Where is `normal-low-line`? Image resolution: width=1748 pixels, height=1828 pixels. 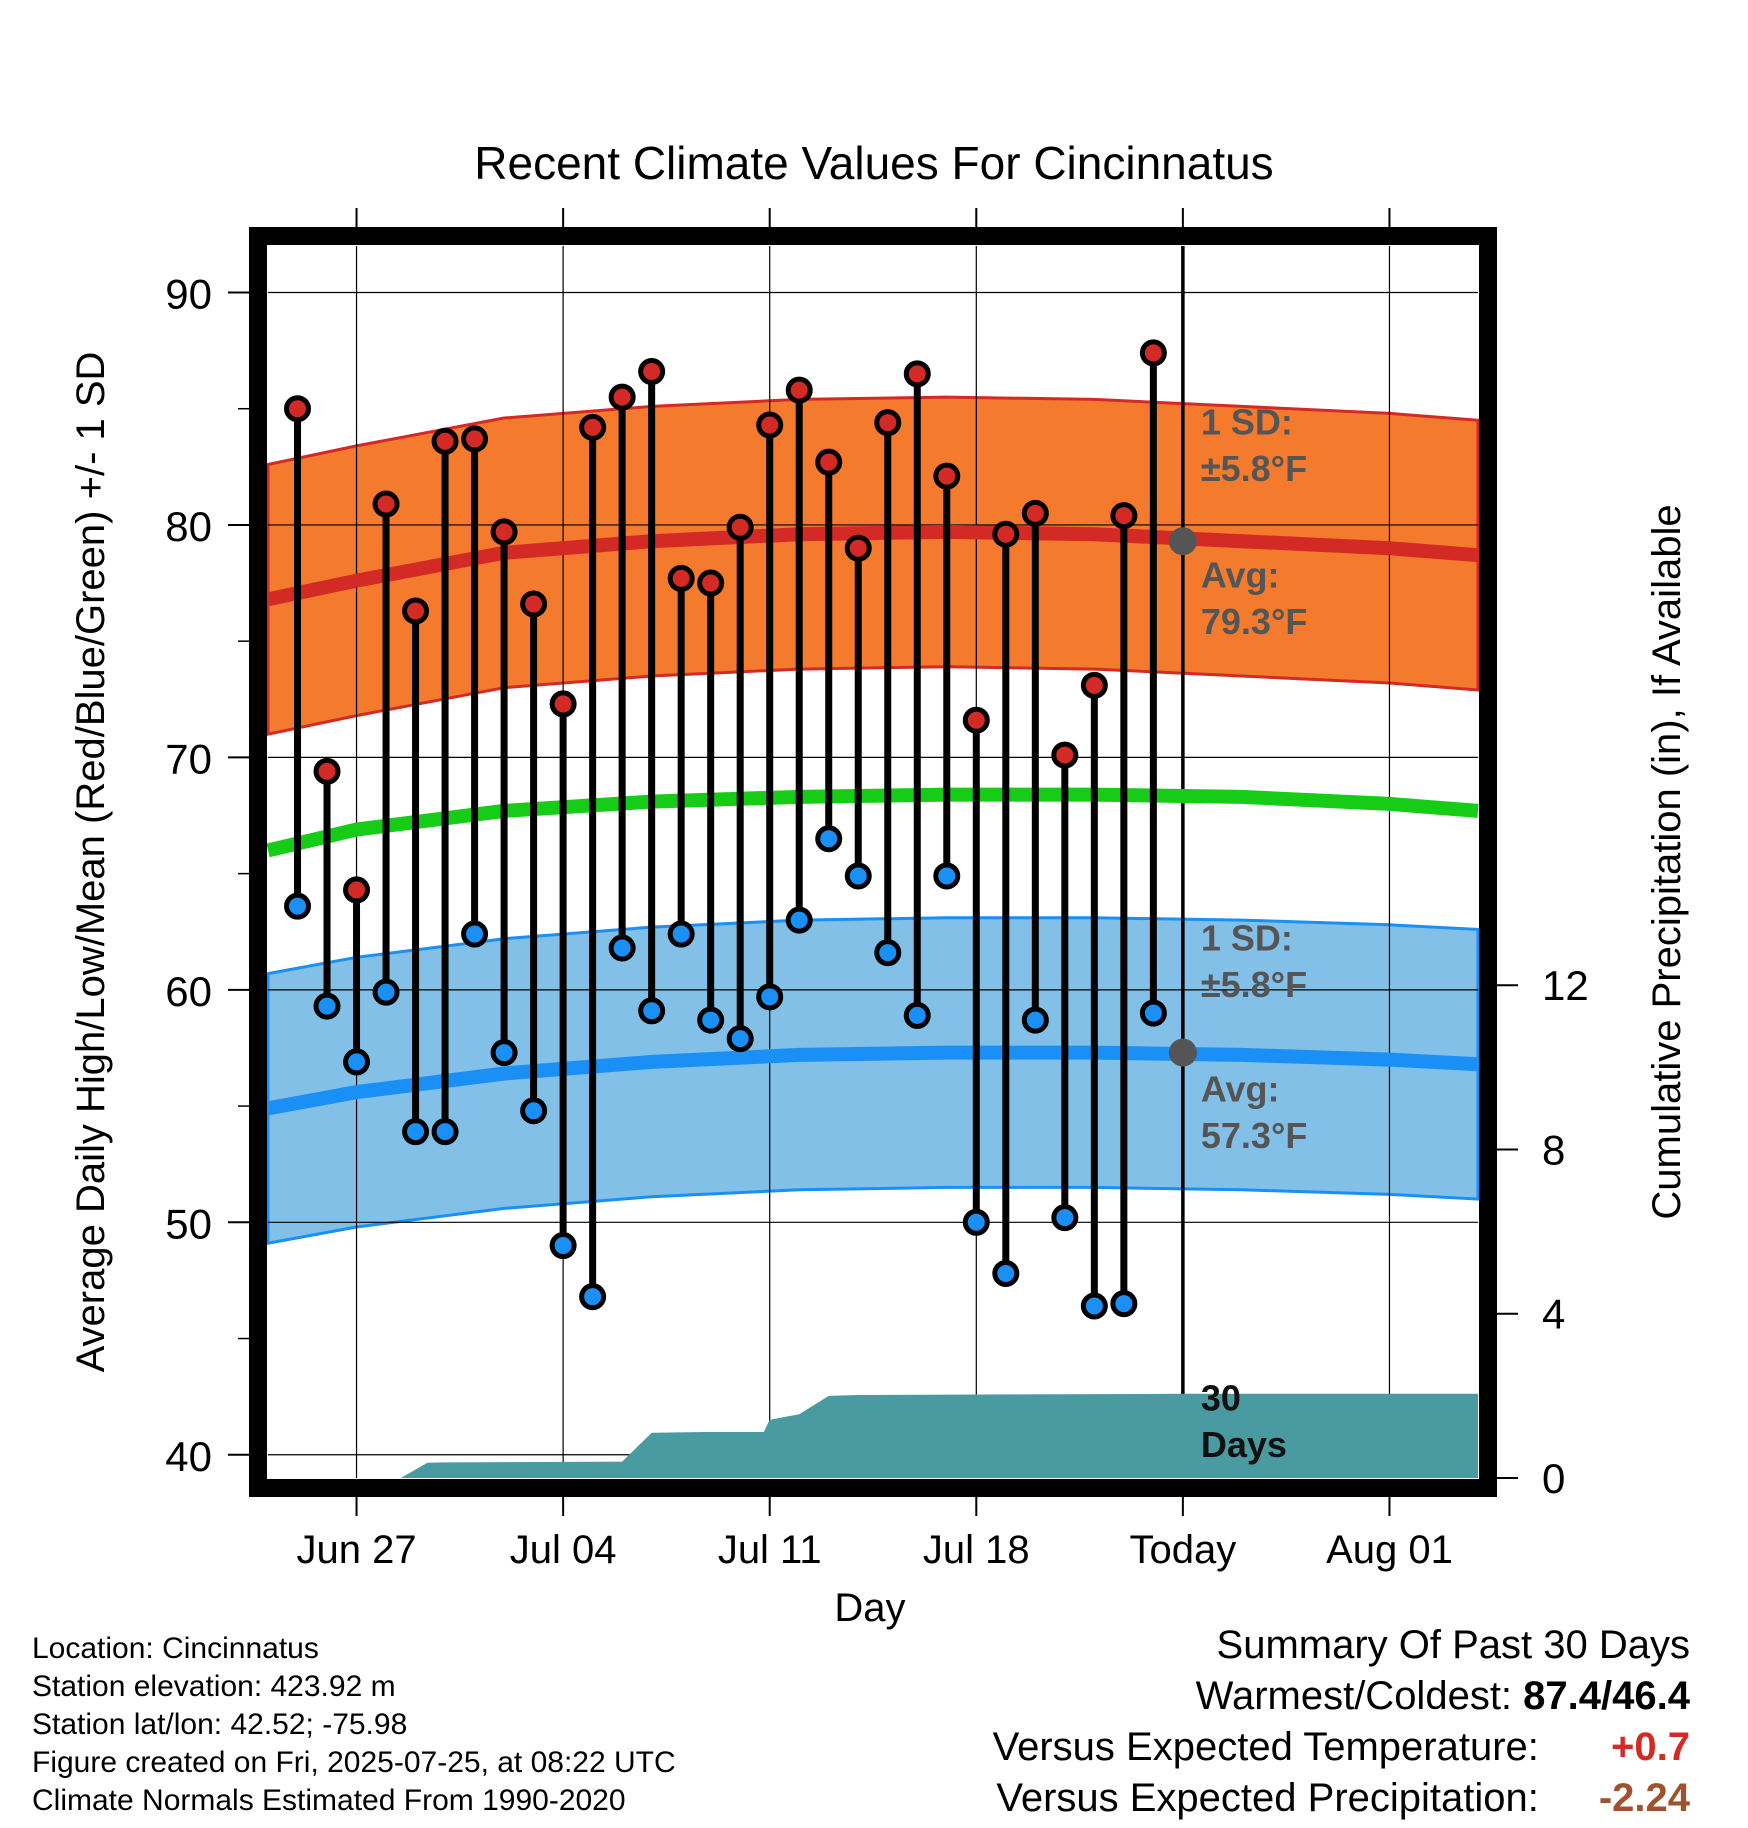 normal-low-line is located at coordinates (872, 1080).